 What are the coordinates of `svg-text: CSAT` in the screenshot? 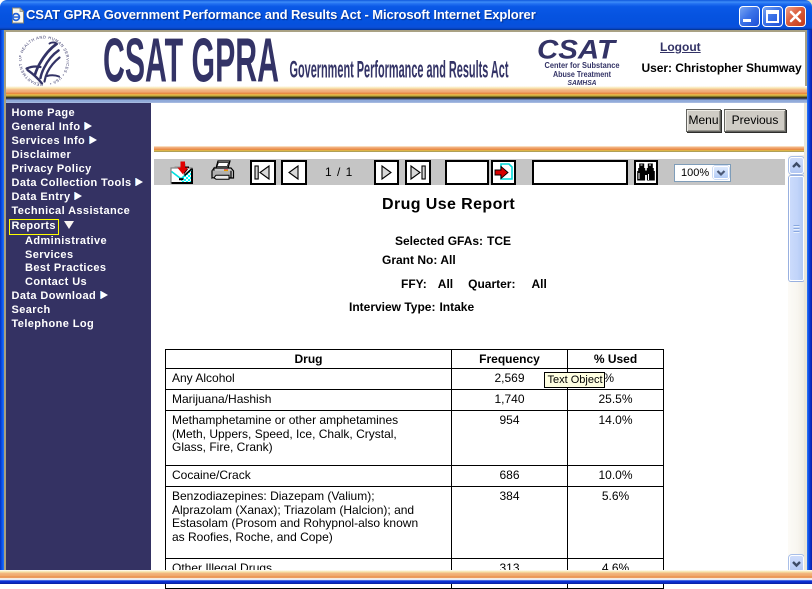 It's located at (577, 50).